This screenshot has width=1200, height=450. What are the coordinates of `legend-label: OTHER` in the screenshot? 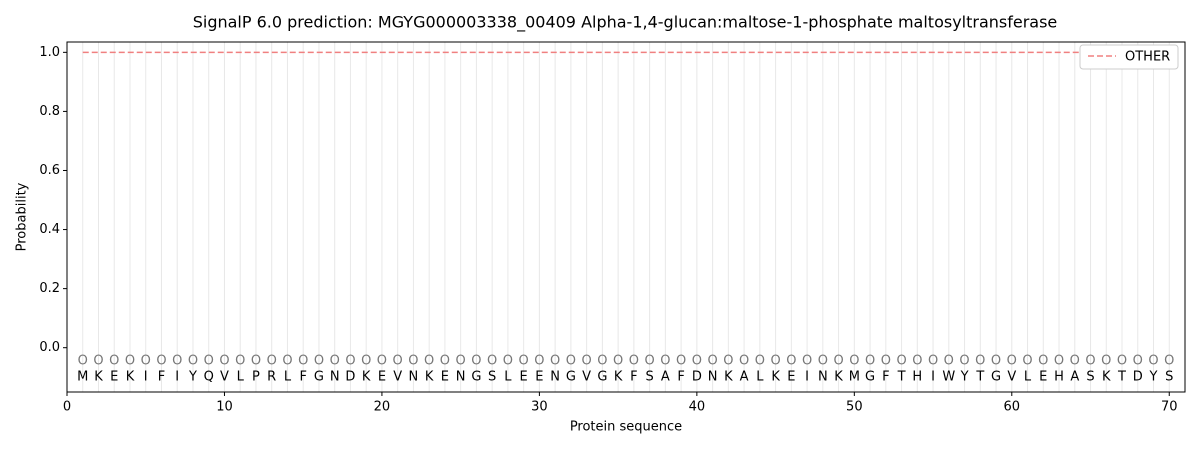 It's located at (1147, 57).